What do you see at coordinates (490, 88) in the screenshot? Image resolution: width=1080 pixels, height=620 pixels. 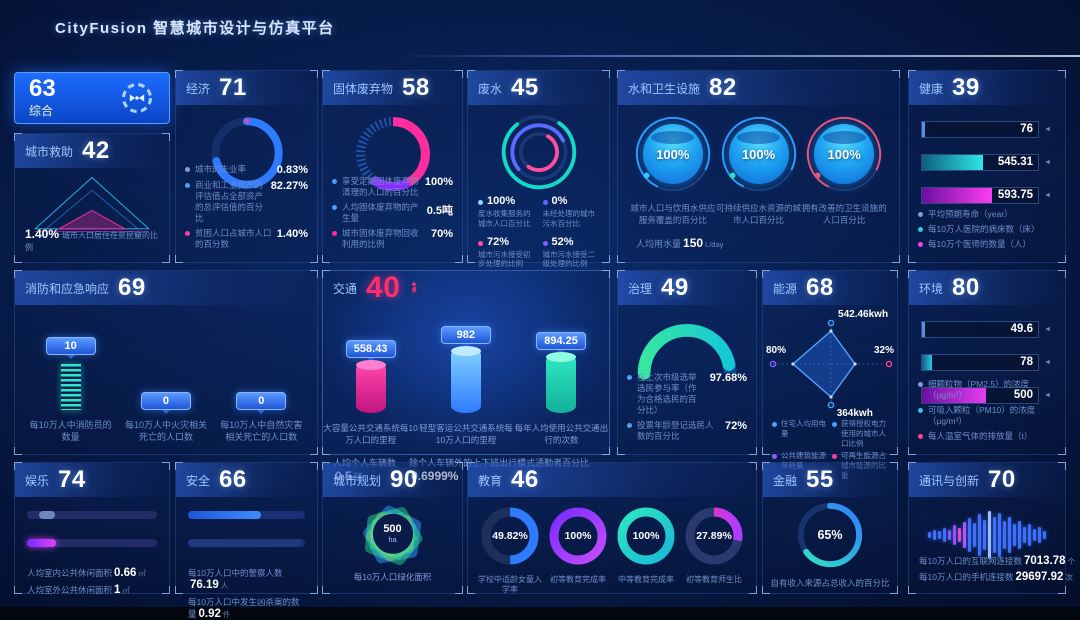 I see `panel-title: 废水` at bounding box center [490, 88].